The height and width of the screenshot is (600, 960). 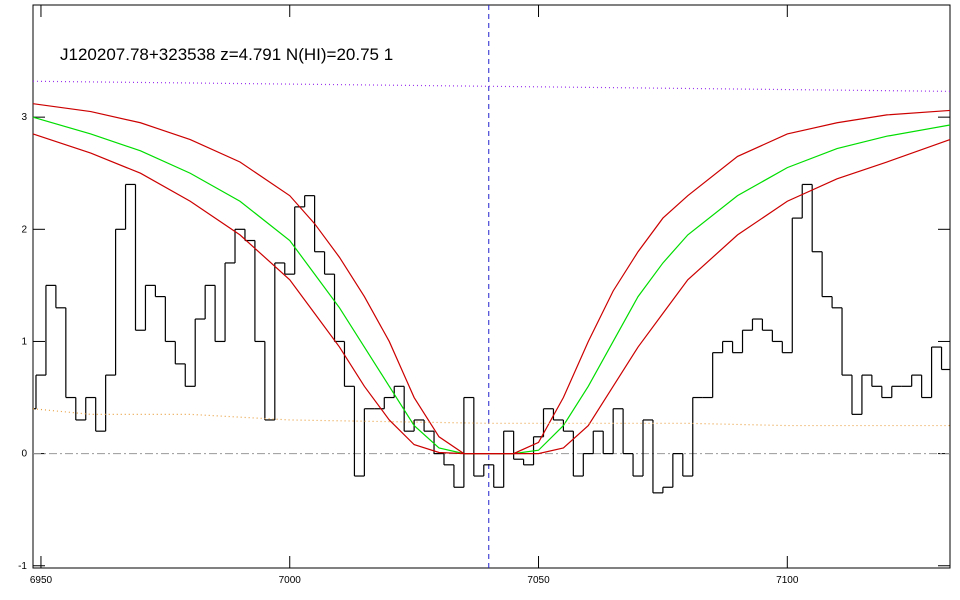 I want to click on chart-title: J120207.78+323538 z=4.791 N(HI)=20.75 1, so click(x=226, y=54).